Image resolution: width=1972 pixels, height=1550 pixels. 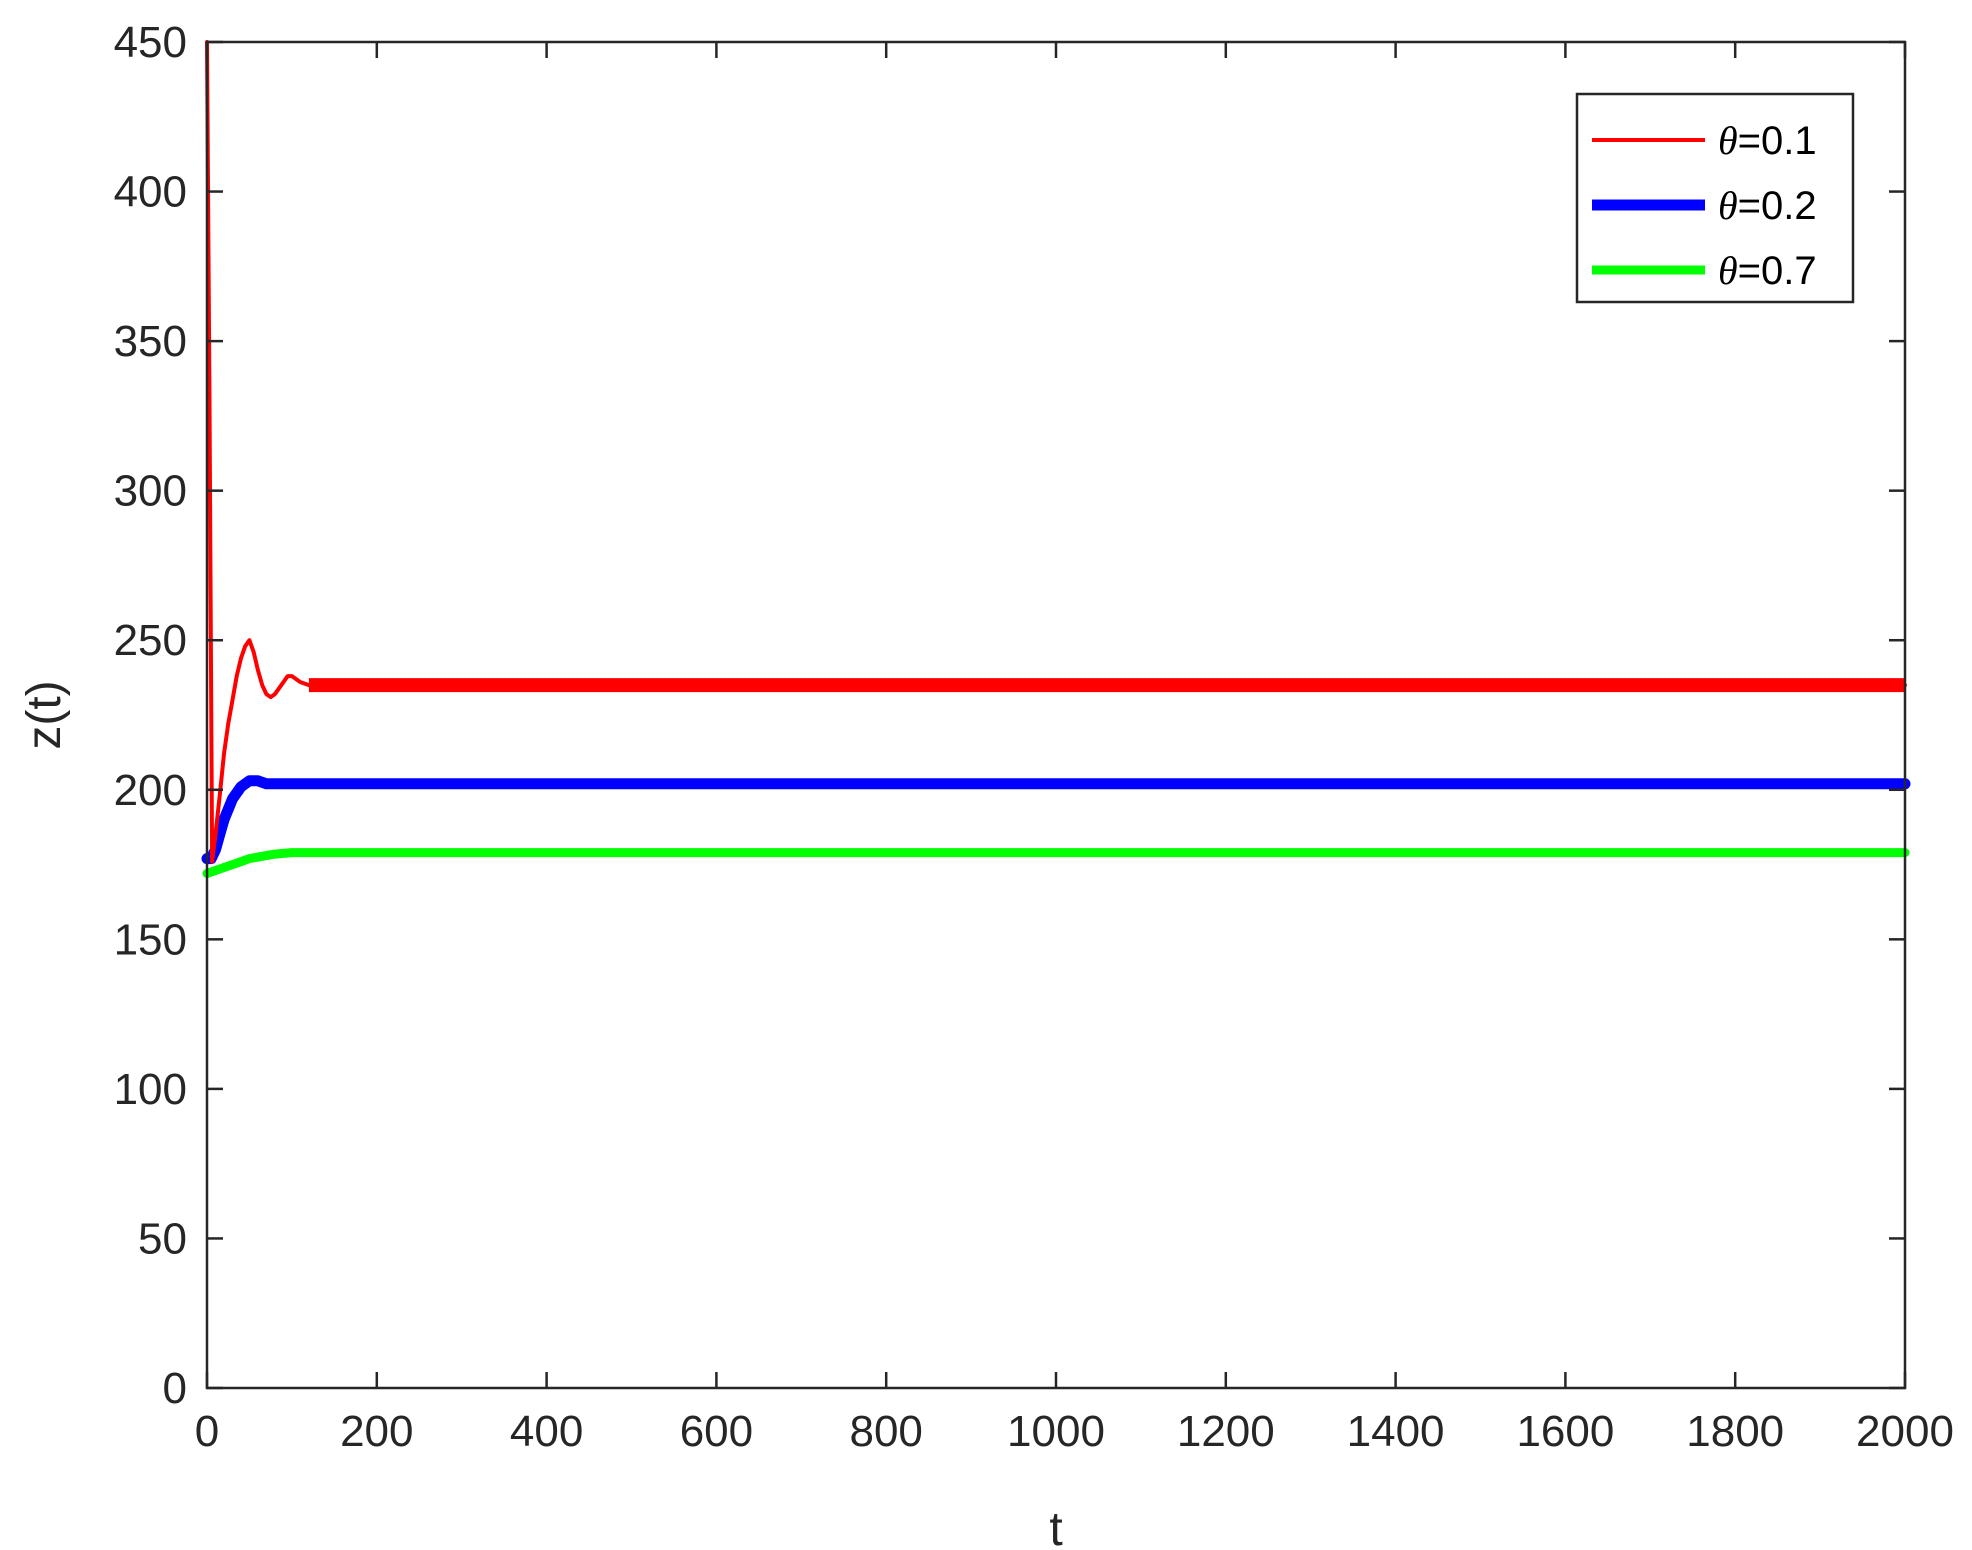 I want to click on legend-label-3: θ=0.7, so click(x=1767, y=270).